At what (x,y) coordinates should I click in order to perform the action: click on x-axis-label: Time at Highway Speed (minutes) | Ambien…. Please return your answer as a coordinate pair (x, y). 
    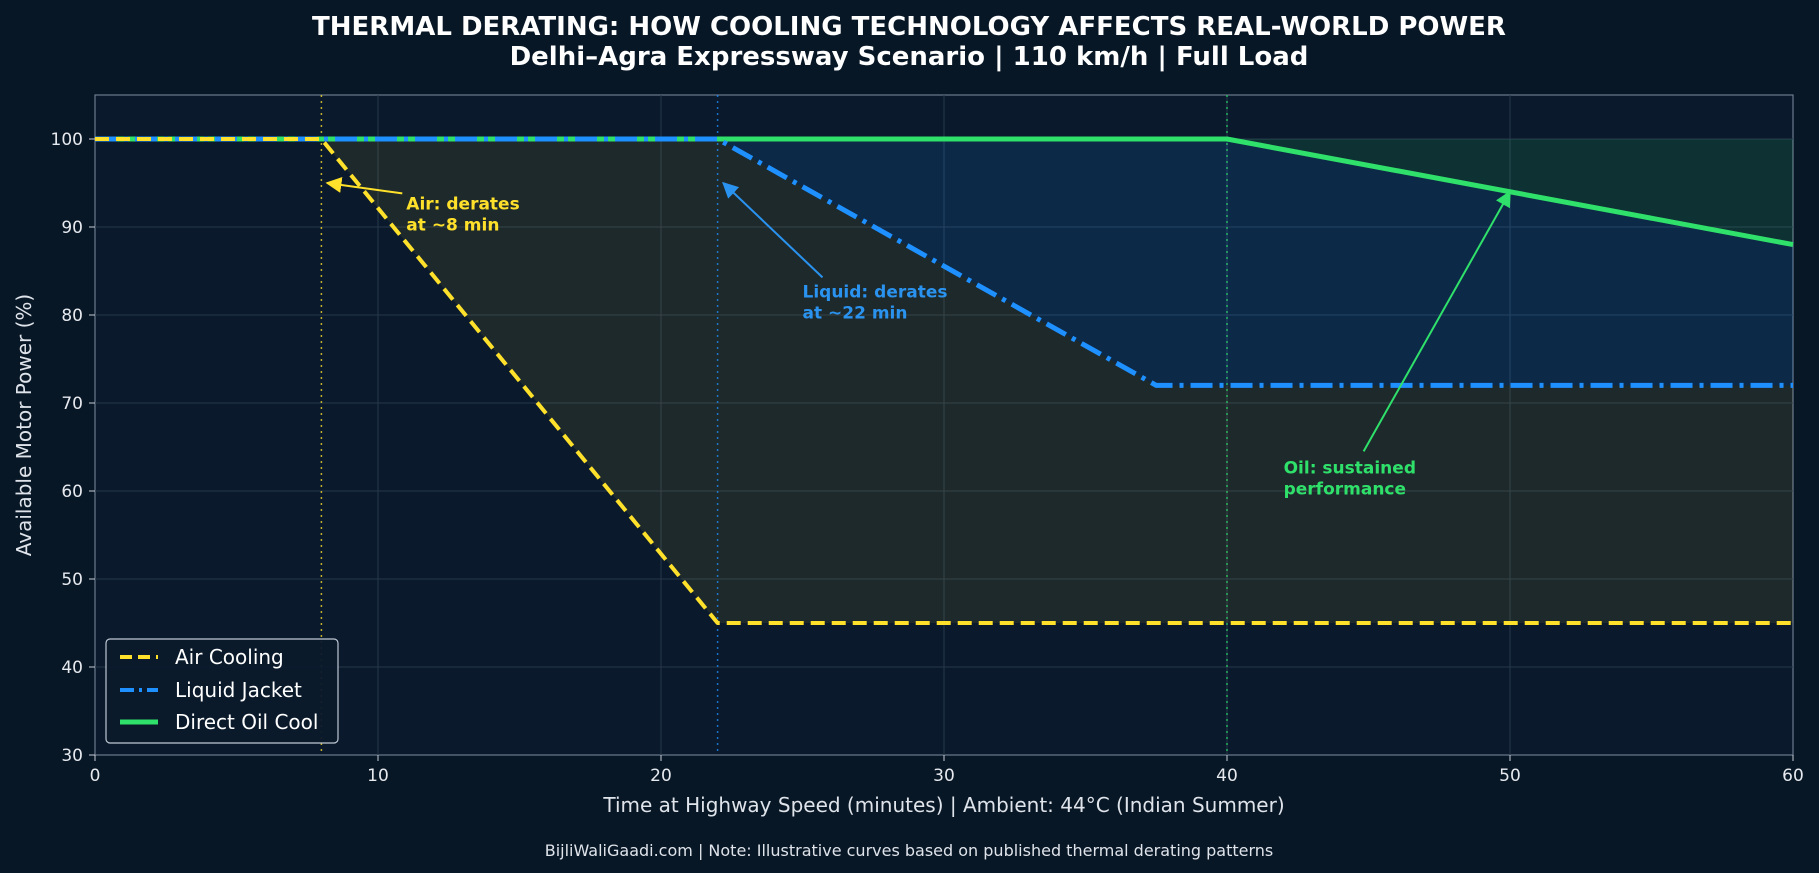
    Looking at the image, I should click on (943, 805).